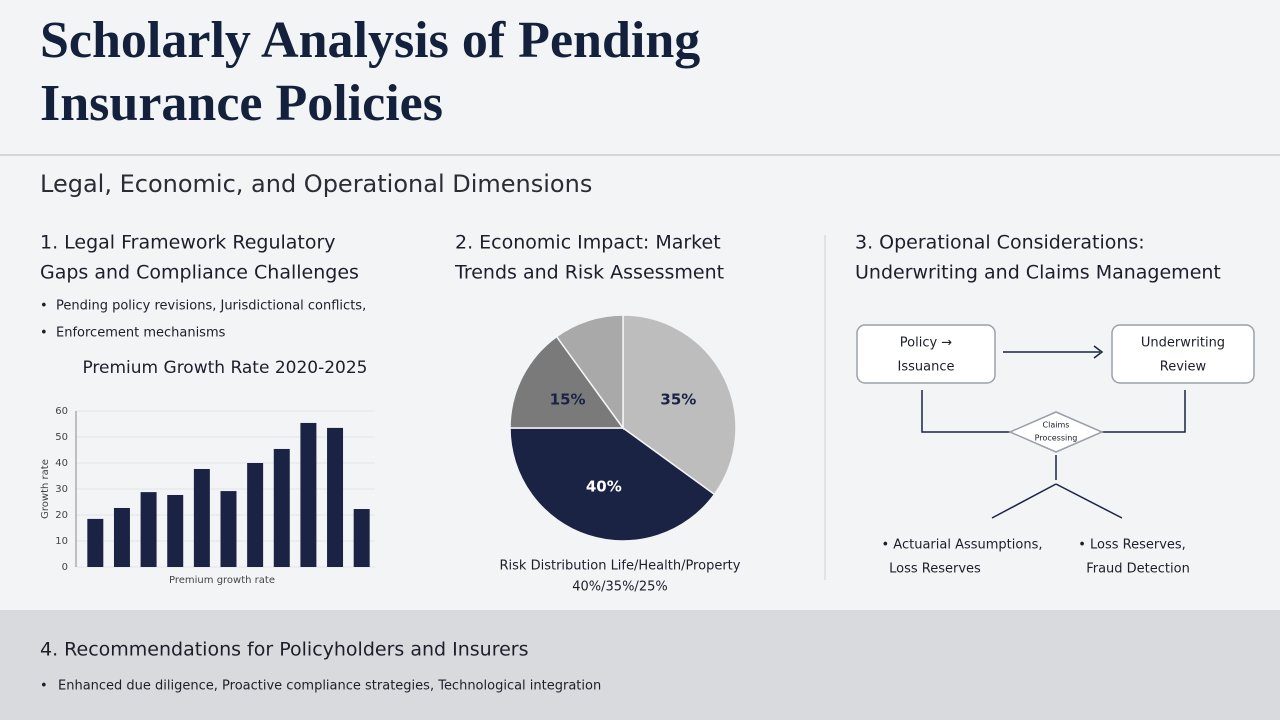 This screenshot has height=720, width=1280. I want to click on chart-title: Premium Growth Rate 2020-2025, so click(224, 368).